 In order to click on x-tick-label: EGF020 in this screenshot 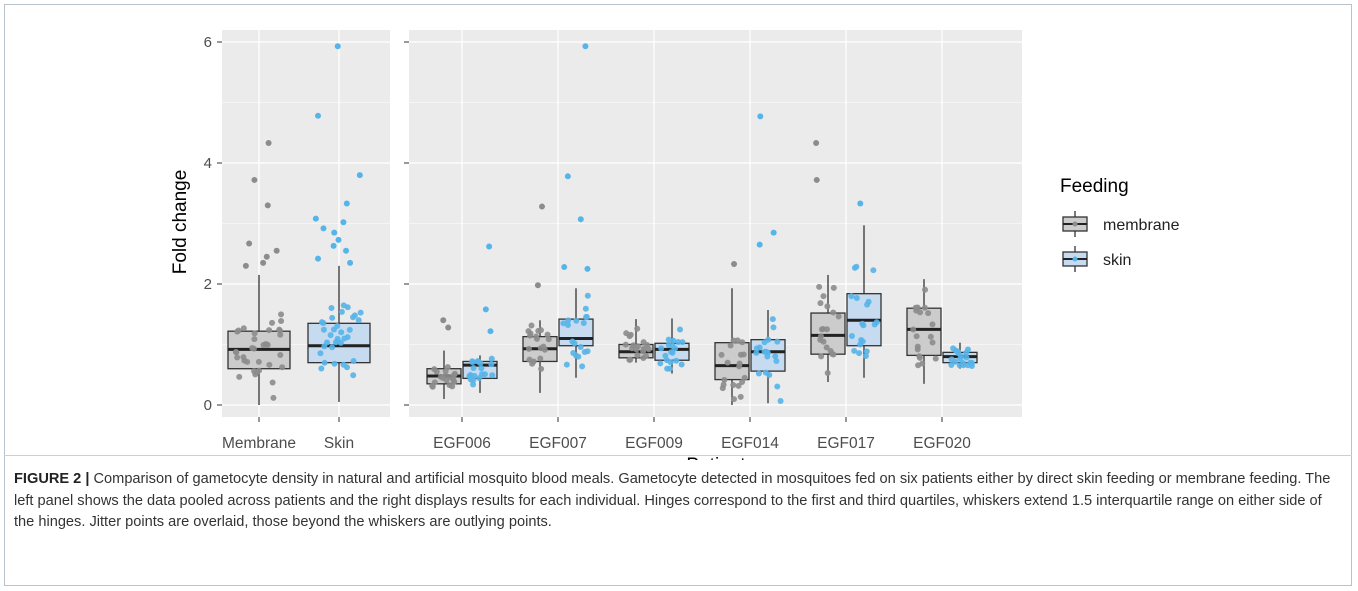, I will do `click(942, 443)`.